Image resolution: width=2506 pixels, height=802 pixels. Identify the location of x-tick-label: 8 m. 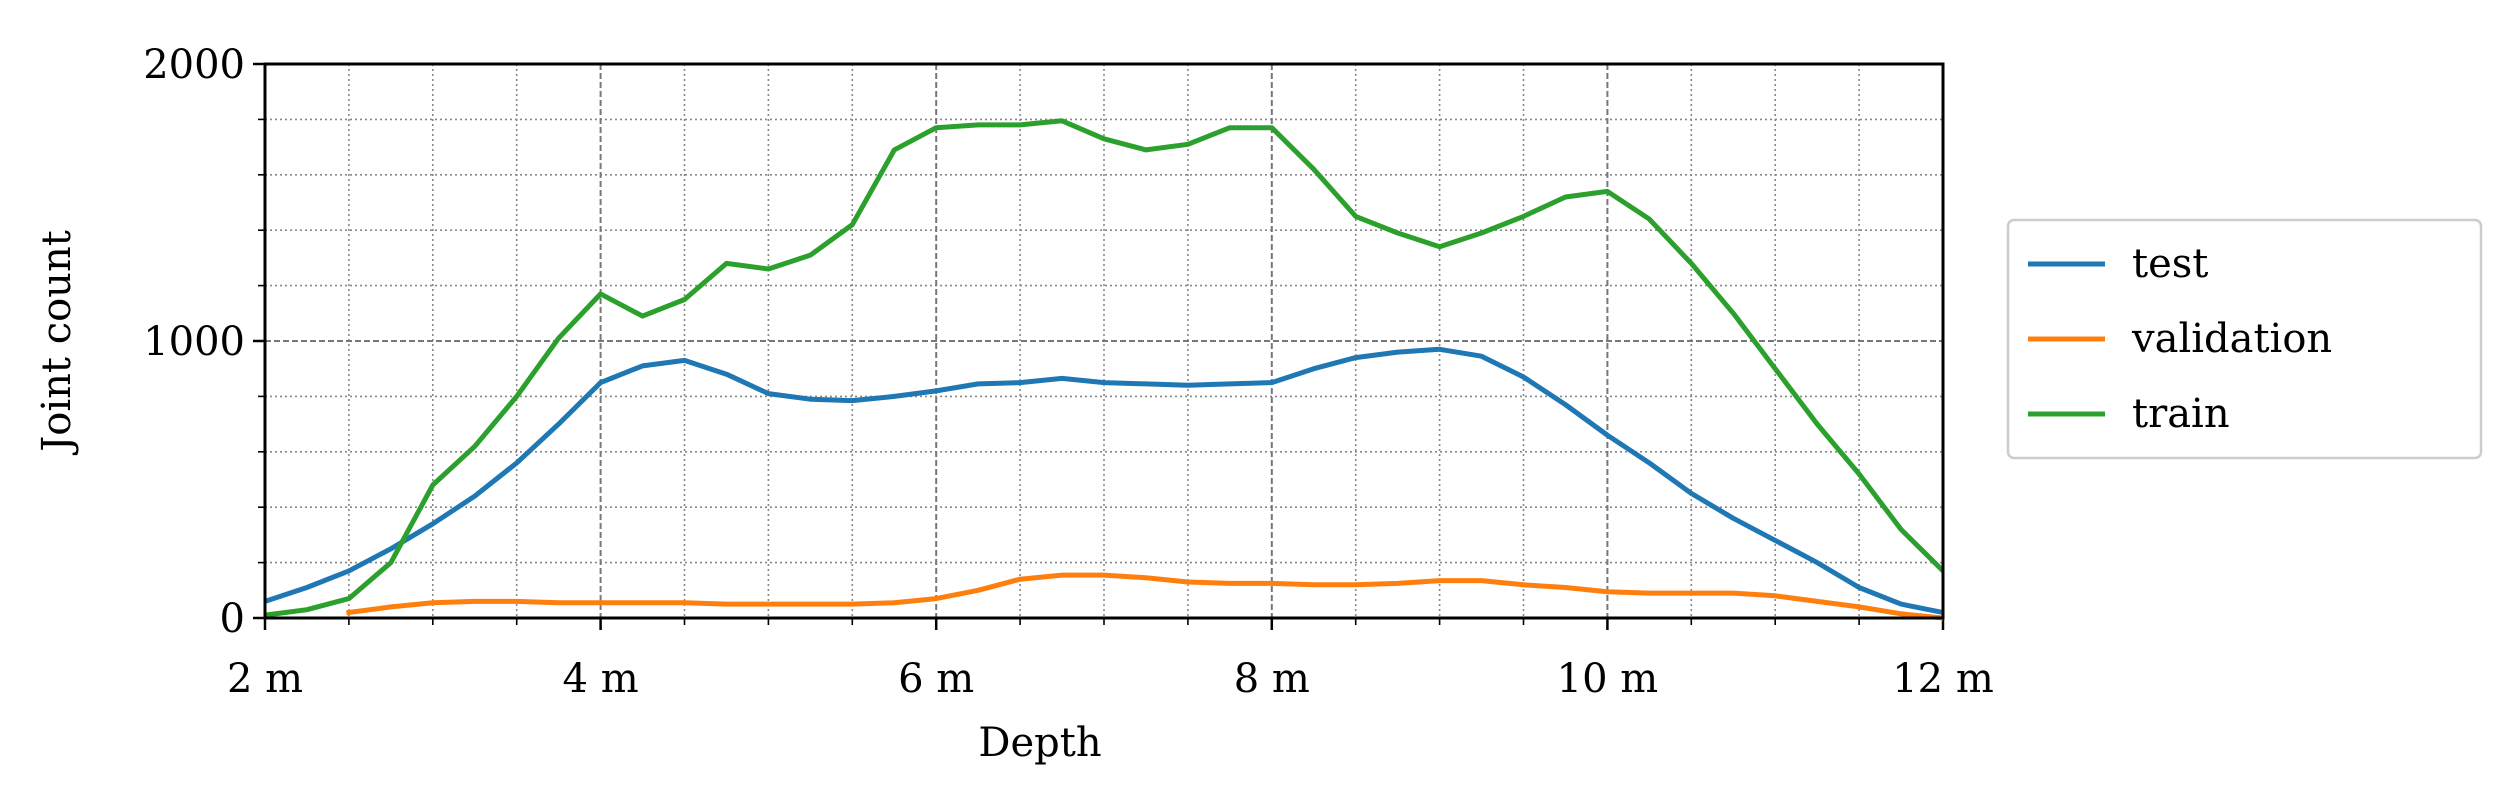
(1272, 679).